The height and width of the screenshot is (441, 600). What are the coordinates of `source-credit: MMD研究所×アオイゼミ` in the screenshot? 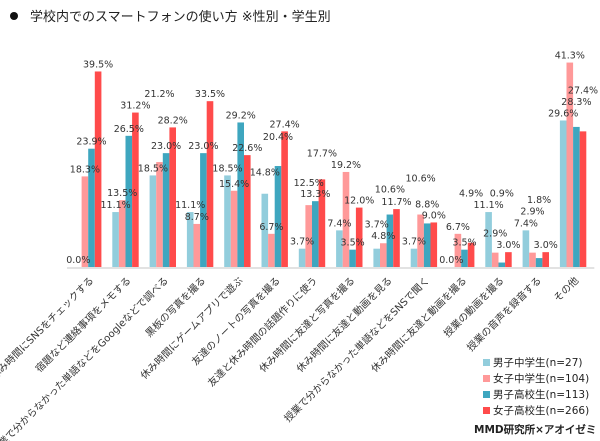 It's located at (535, 430).